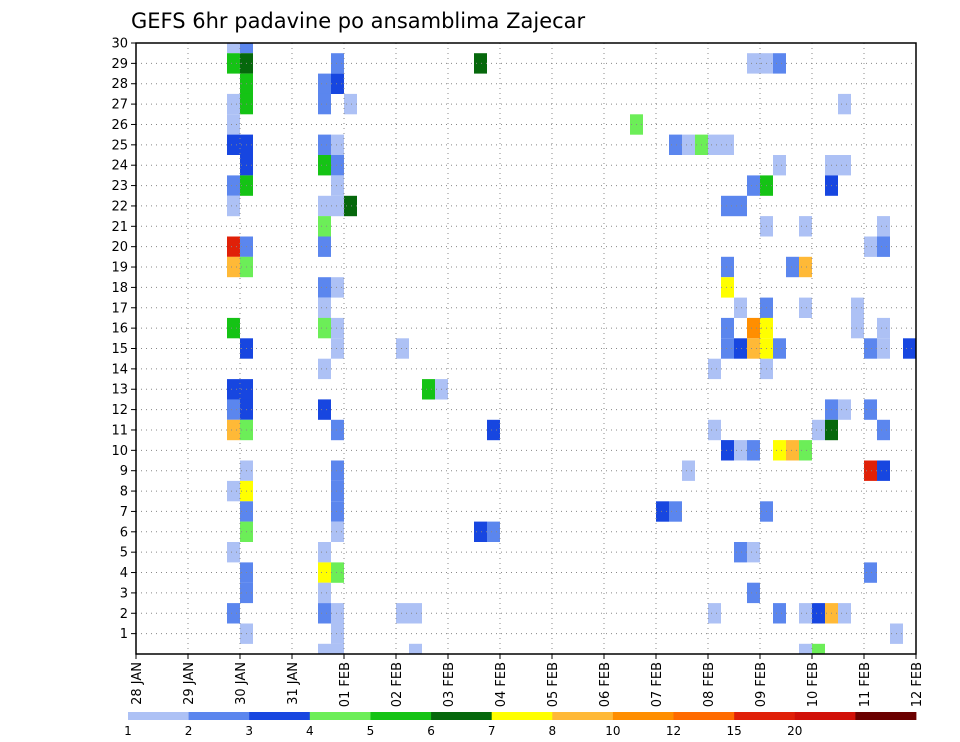 Image resolution: width=960 pixels, height=742 pixels. I want to click on y-tick-label: 7, so click(124, 512).